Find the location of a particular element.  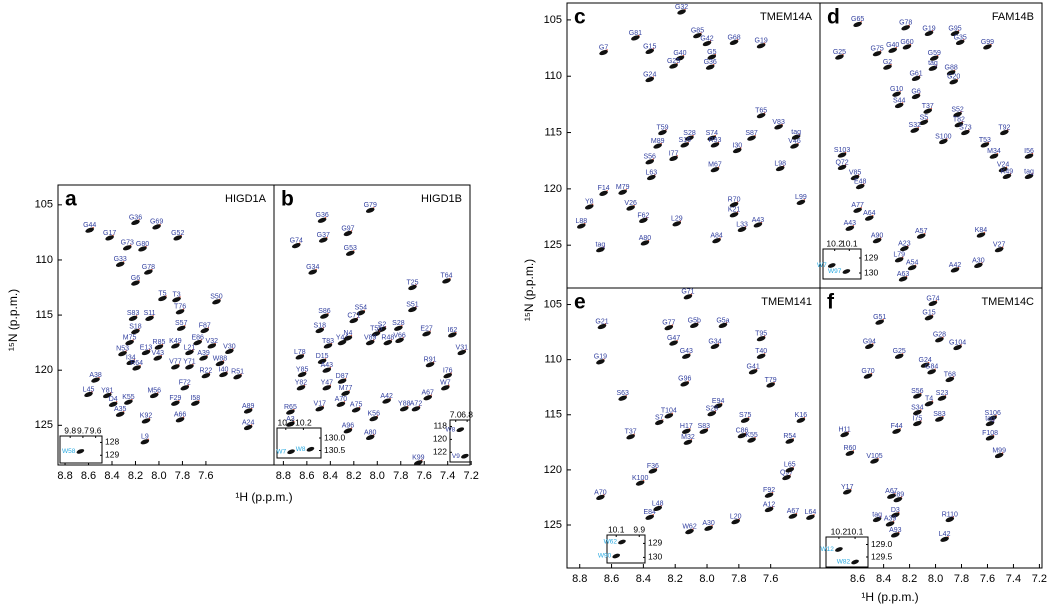

peak-label: G69 is located at coordinates (156, 222).